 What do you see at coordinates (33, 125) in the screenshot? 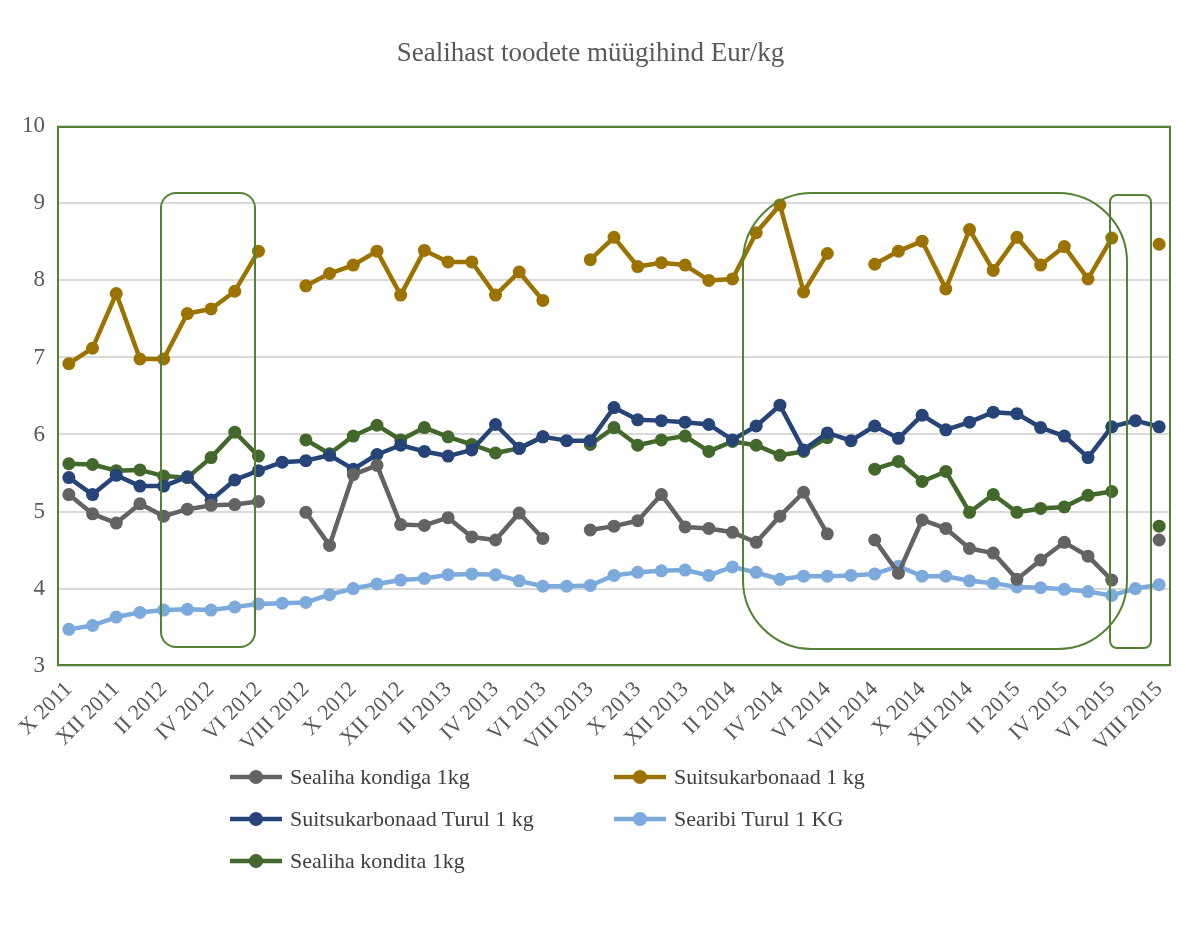
I see `y-tick-label: 10` at bounding box center [33, 125].